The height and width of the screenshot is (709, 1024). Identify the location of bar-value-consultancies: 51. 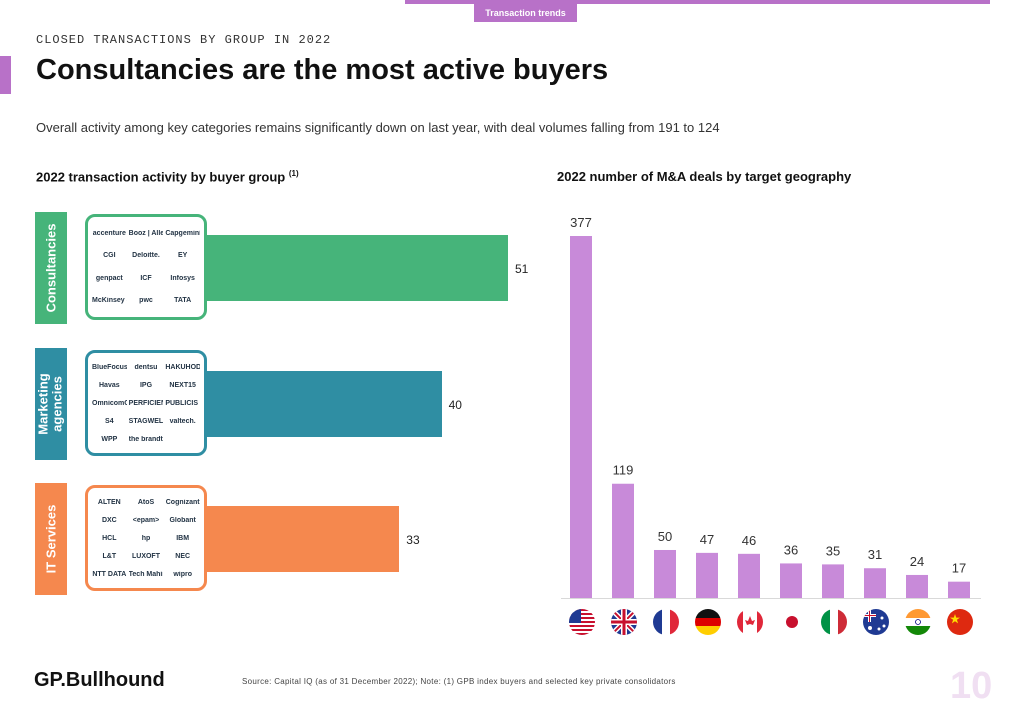
(522, 269).